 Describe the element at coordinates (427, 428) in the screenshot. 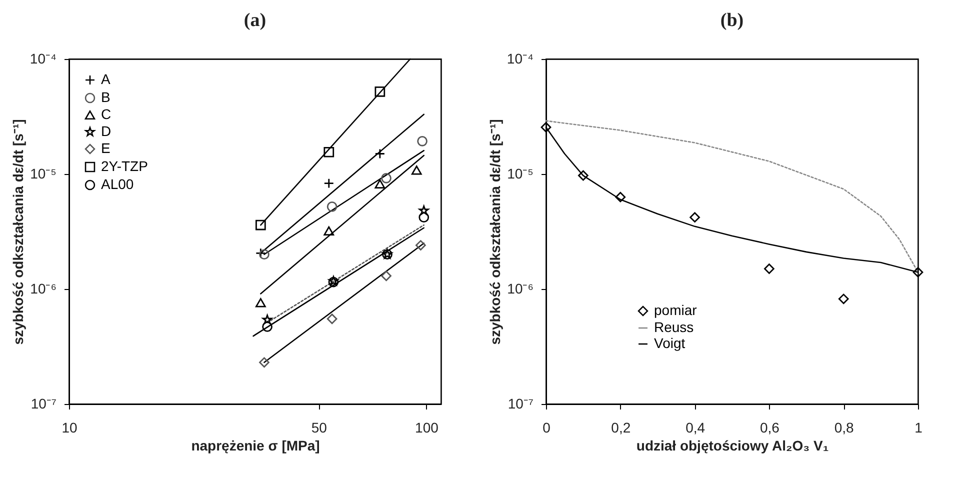

I see `x-tick-label: 100` at that location.